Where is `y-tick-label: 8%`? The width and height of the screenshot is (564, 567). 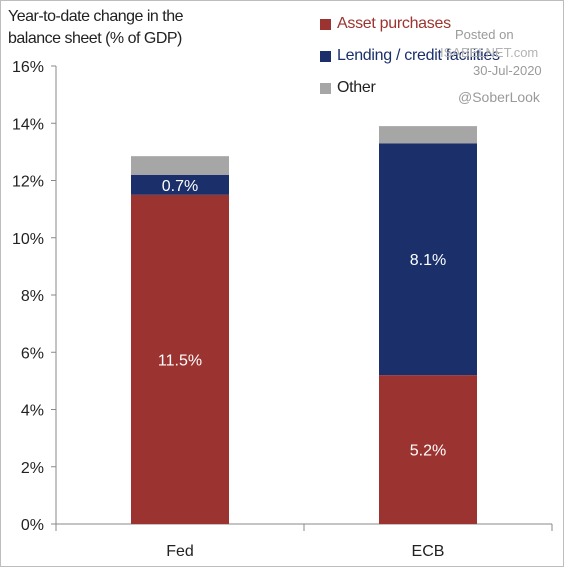
y-tick-label: 8% is located at coordinates (32, 296).